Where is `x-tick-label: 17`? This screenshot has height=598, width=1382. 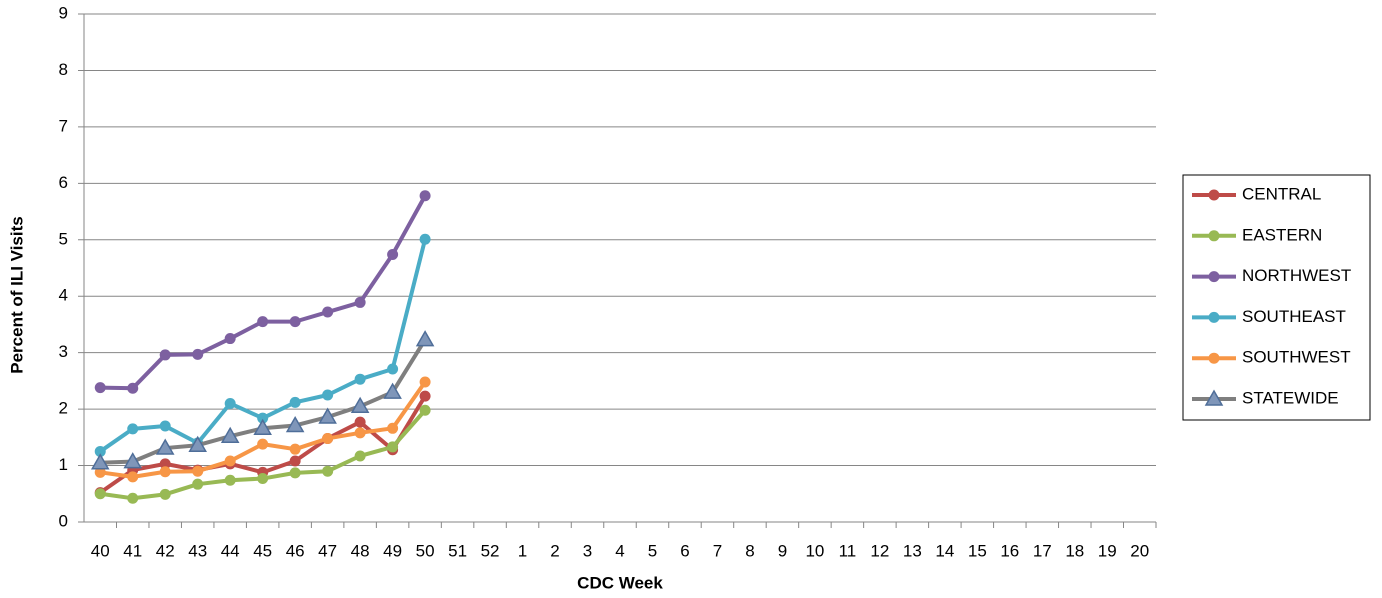
x-tick-label: 17 is located at coordinates (1042, 550).